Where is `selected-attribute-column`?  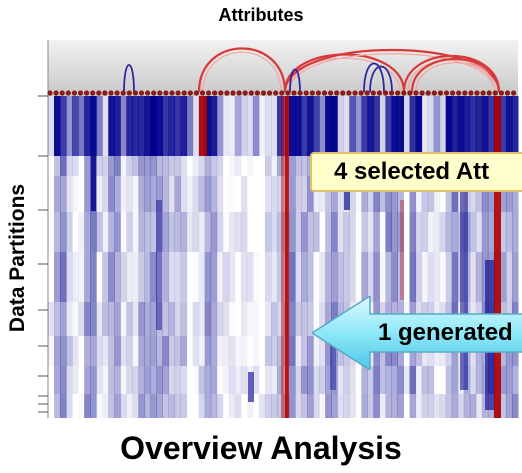
selected-attribute-column is located at coordinates (203, 126).